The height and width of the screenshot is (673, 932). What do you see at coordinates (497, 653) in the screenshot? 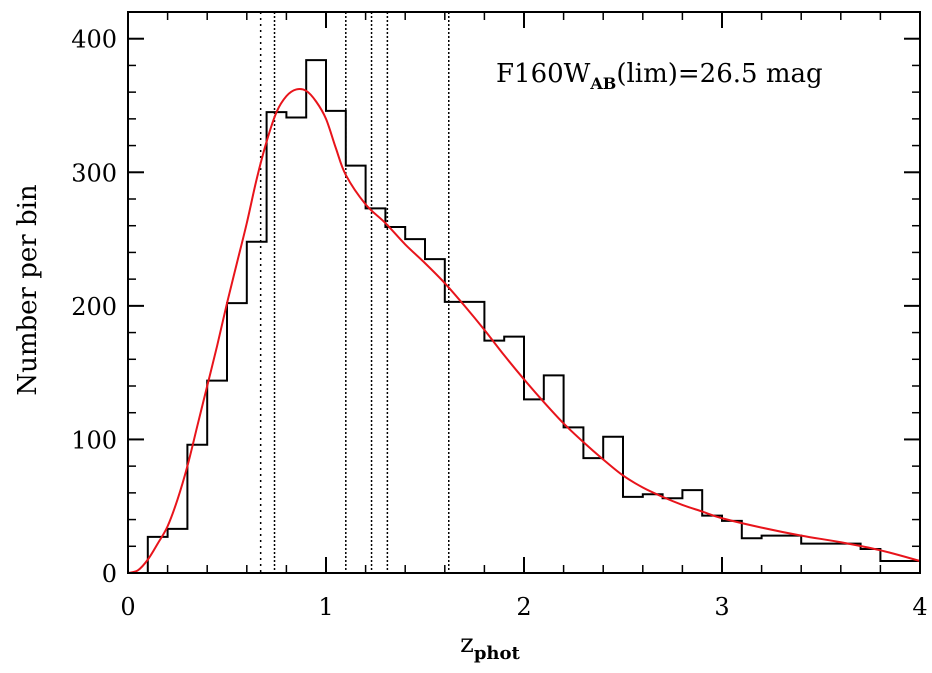
I see `x-axis-title-subscript: phot` at bounding box center [497, 653].